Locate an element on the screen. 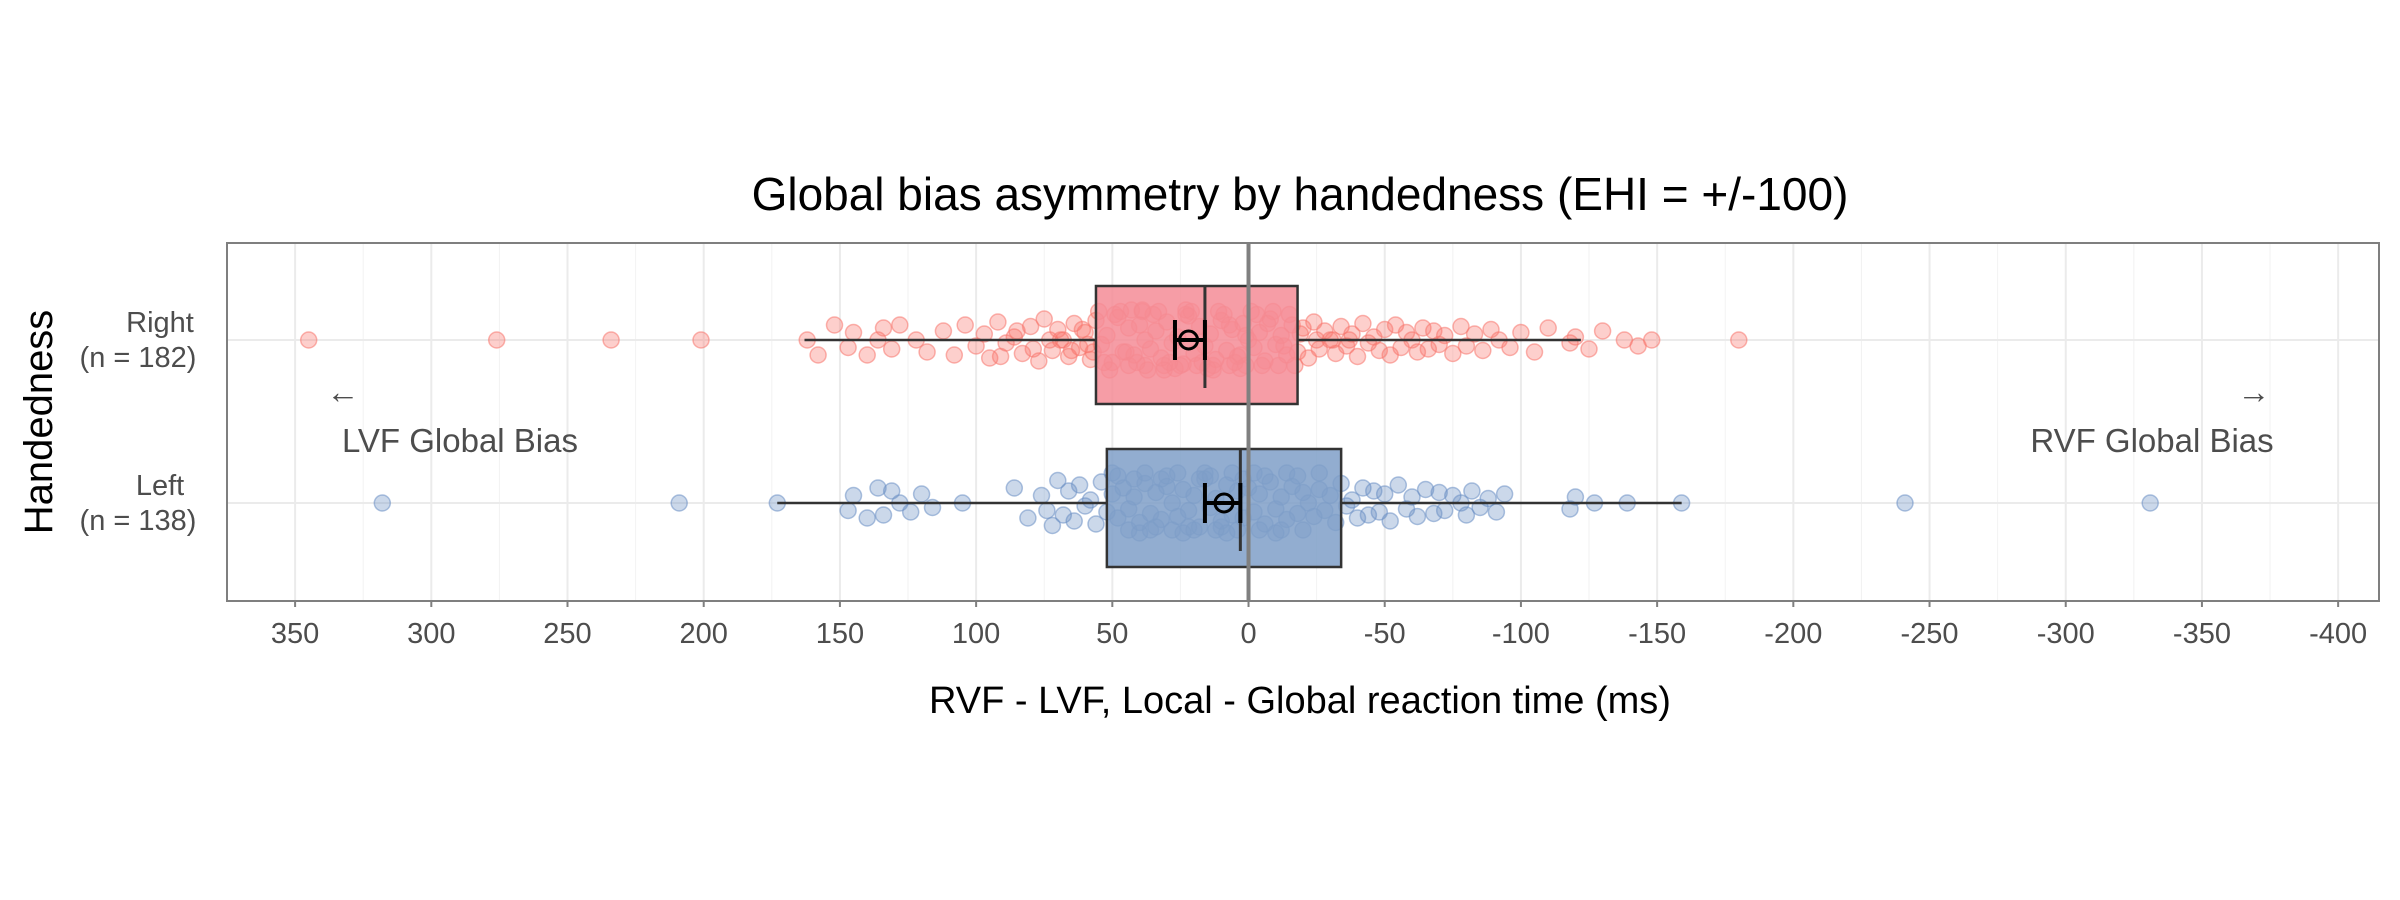  category-label-right: Right is located at coordinates (160, 323).